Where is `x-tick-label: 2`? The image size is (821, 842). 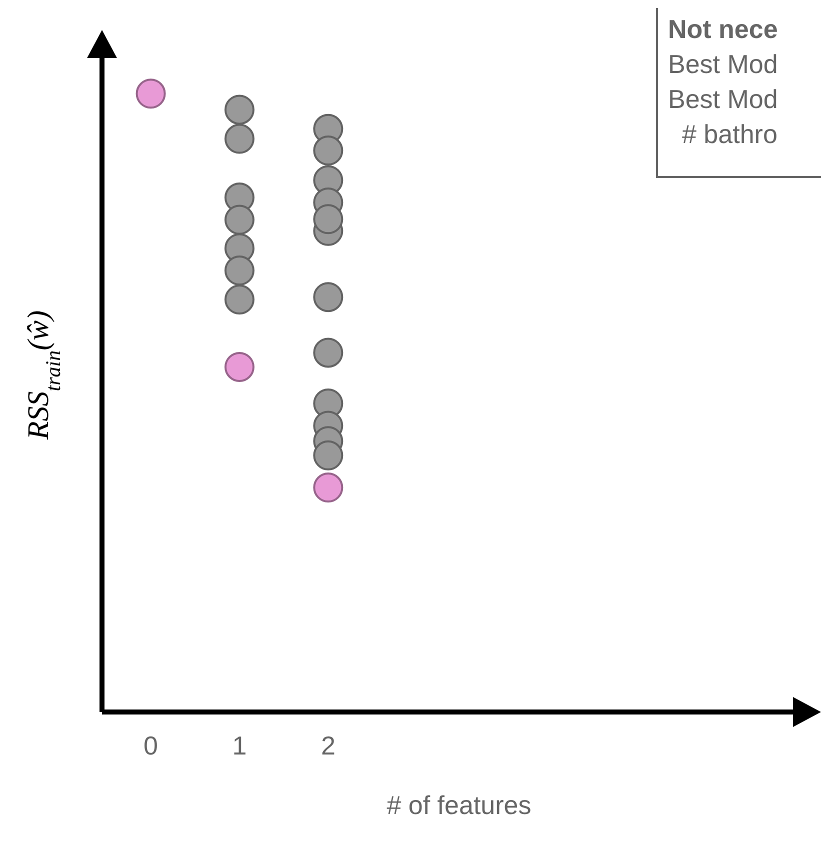 x-tick-label: 2 is located at coordinates (328, 745).